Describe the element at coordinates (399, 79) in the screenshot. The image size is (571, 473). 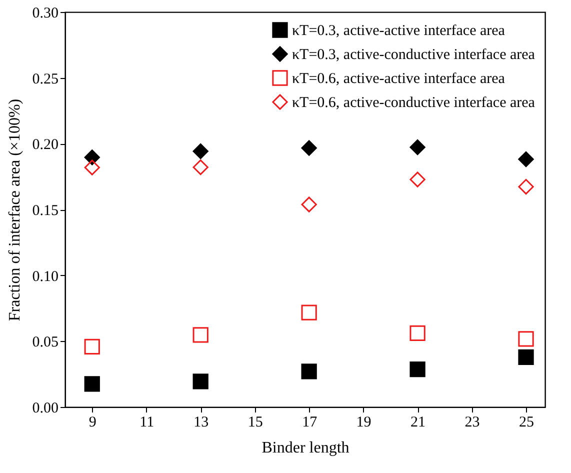
I see `legend-label: κT=0.6, active-active interface area` at that location.